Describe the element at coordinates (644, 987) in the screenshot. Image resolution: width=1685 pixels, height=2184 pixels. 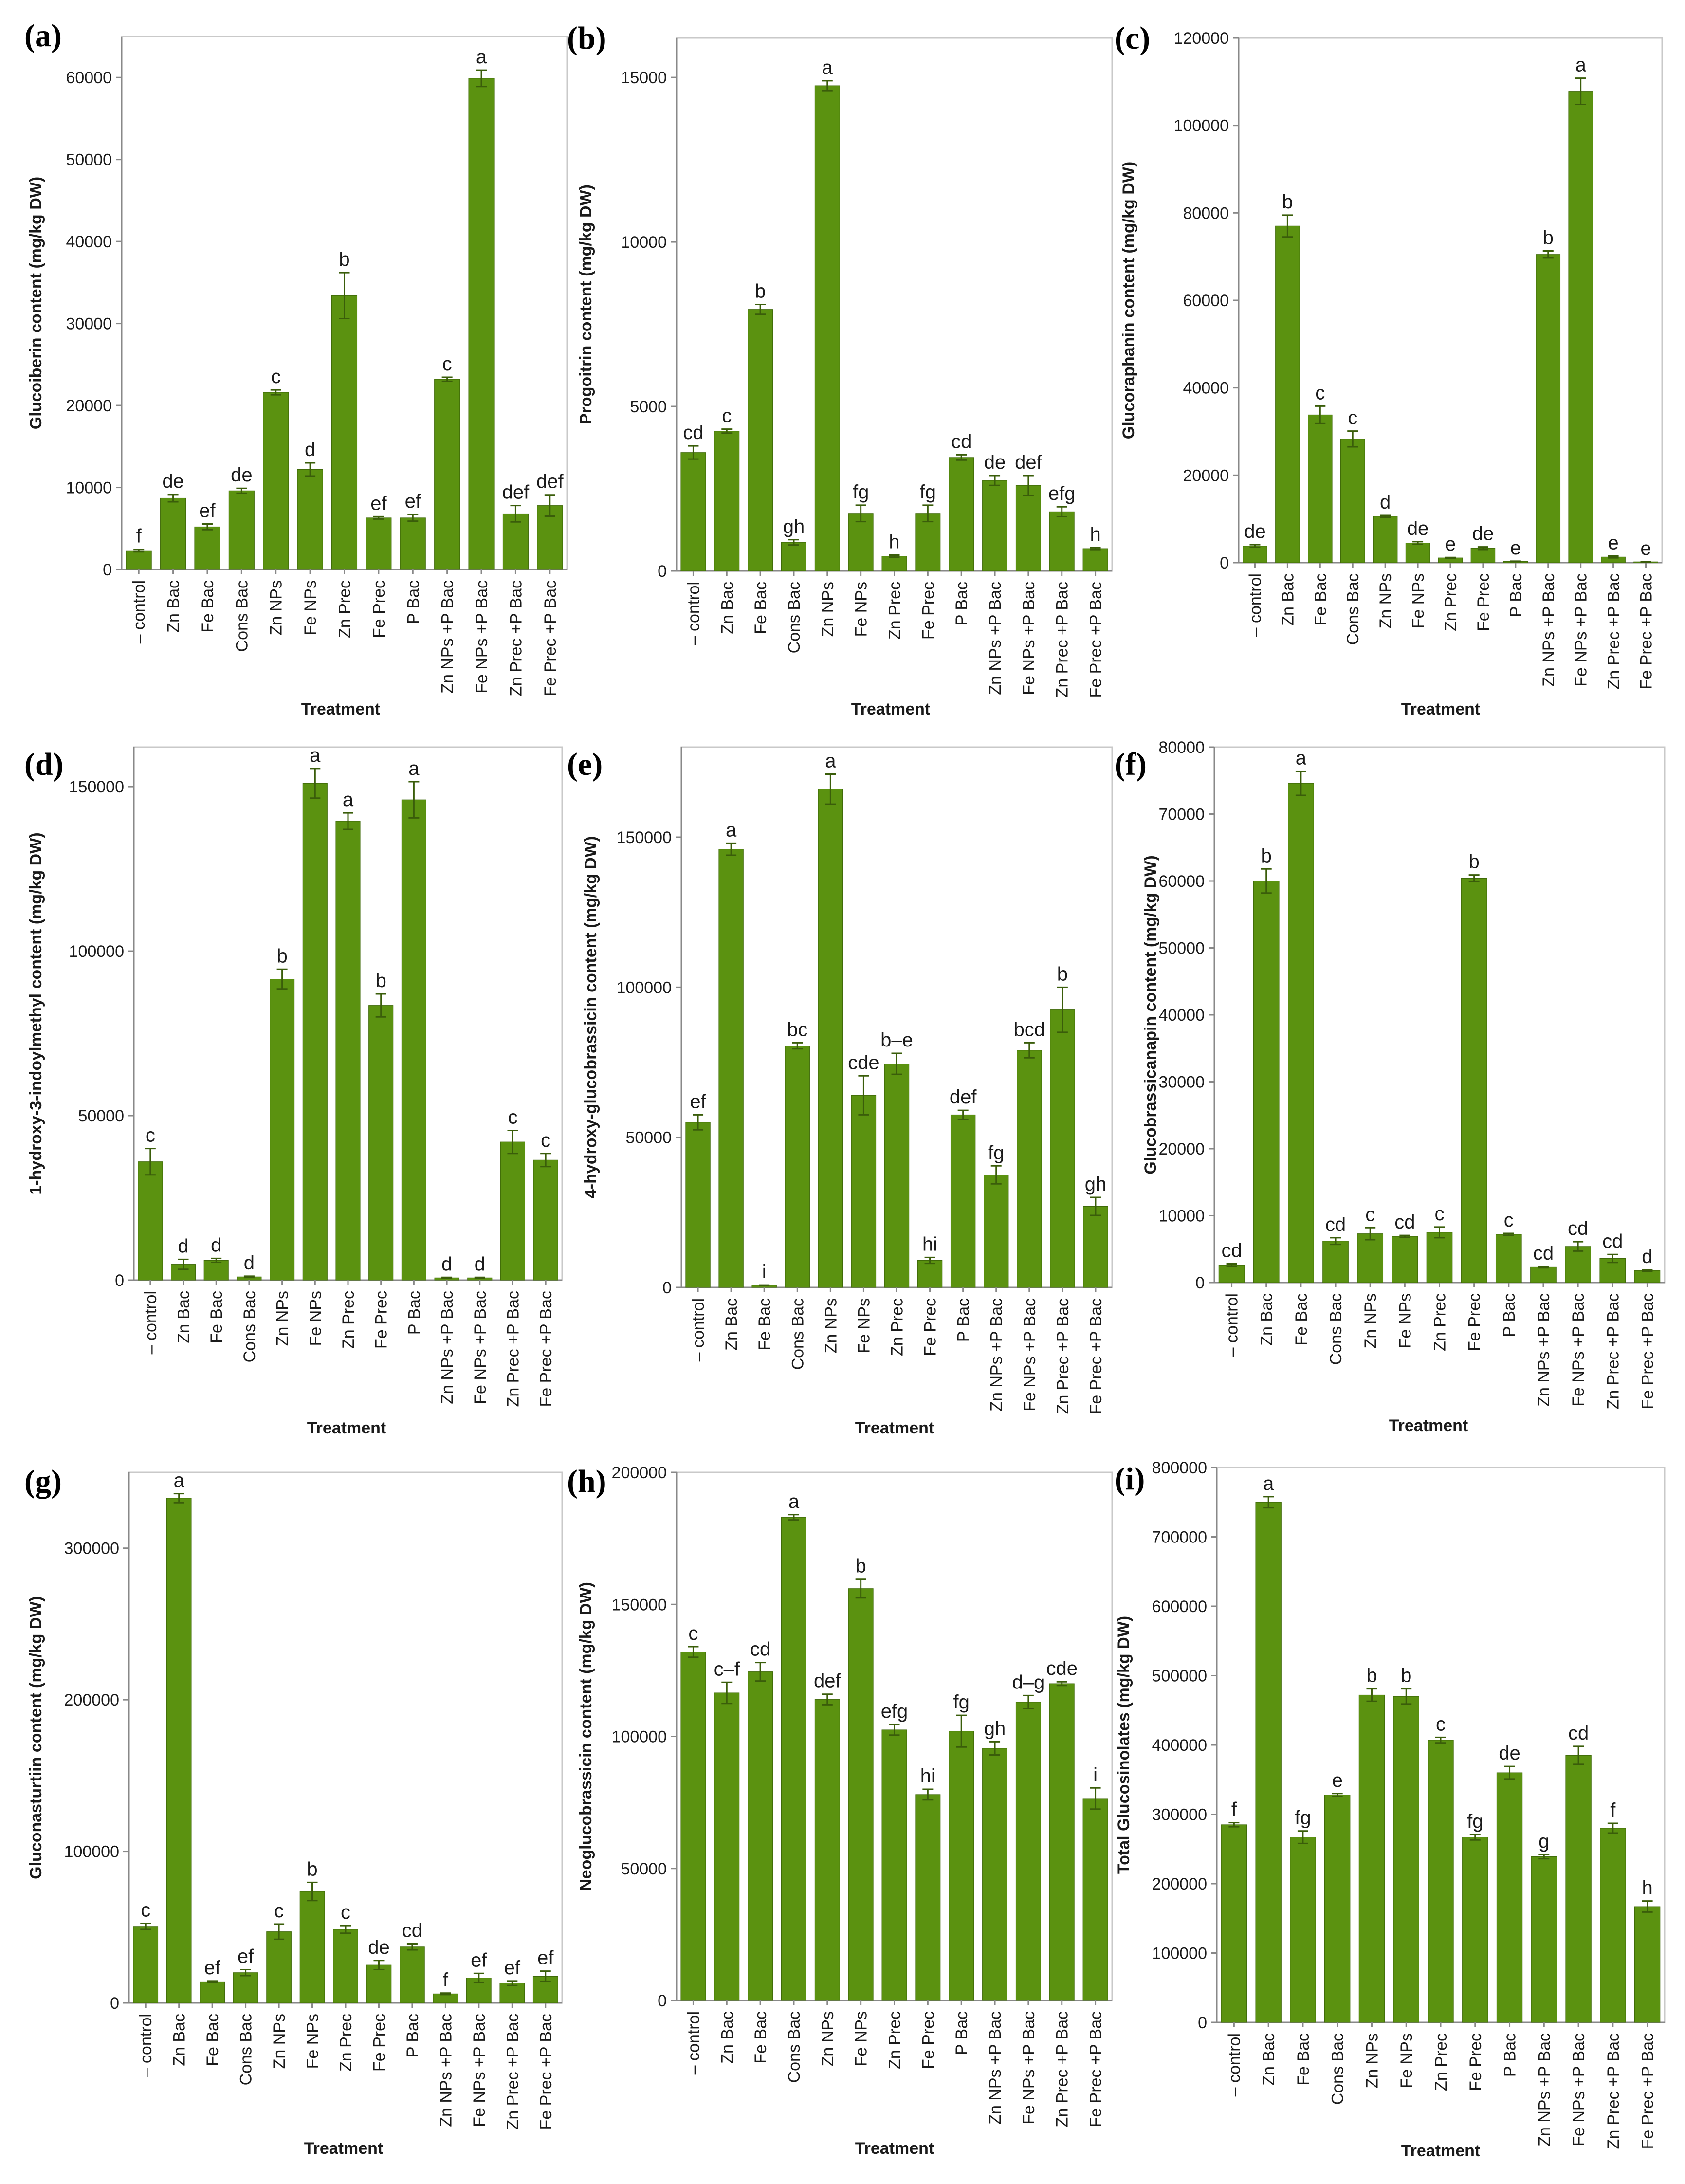
I see `y-tick-label: 100000` at that location.